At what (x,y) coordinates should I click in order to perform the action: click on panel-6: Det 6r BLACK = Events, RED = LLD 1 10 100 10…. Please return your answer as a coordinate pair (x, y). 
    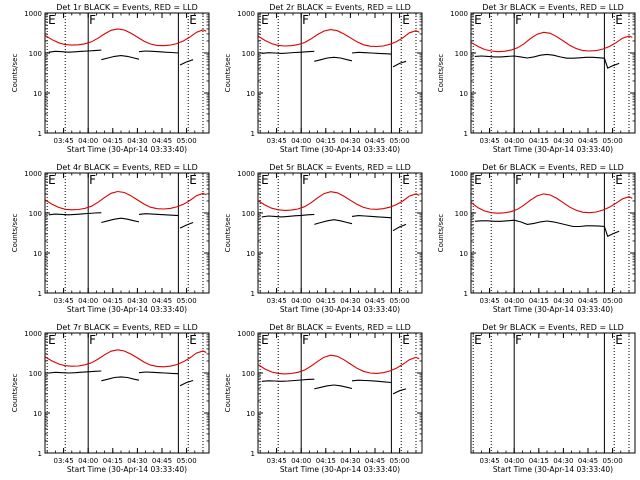
    Looking at the image, I should click on (536, 238).